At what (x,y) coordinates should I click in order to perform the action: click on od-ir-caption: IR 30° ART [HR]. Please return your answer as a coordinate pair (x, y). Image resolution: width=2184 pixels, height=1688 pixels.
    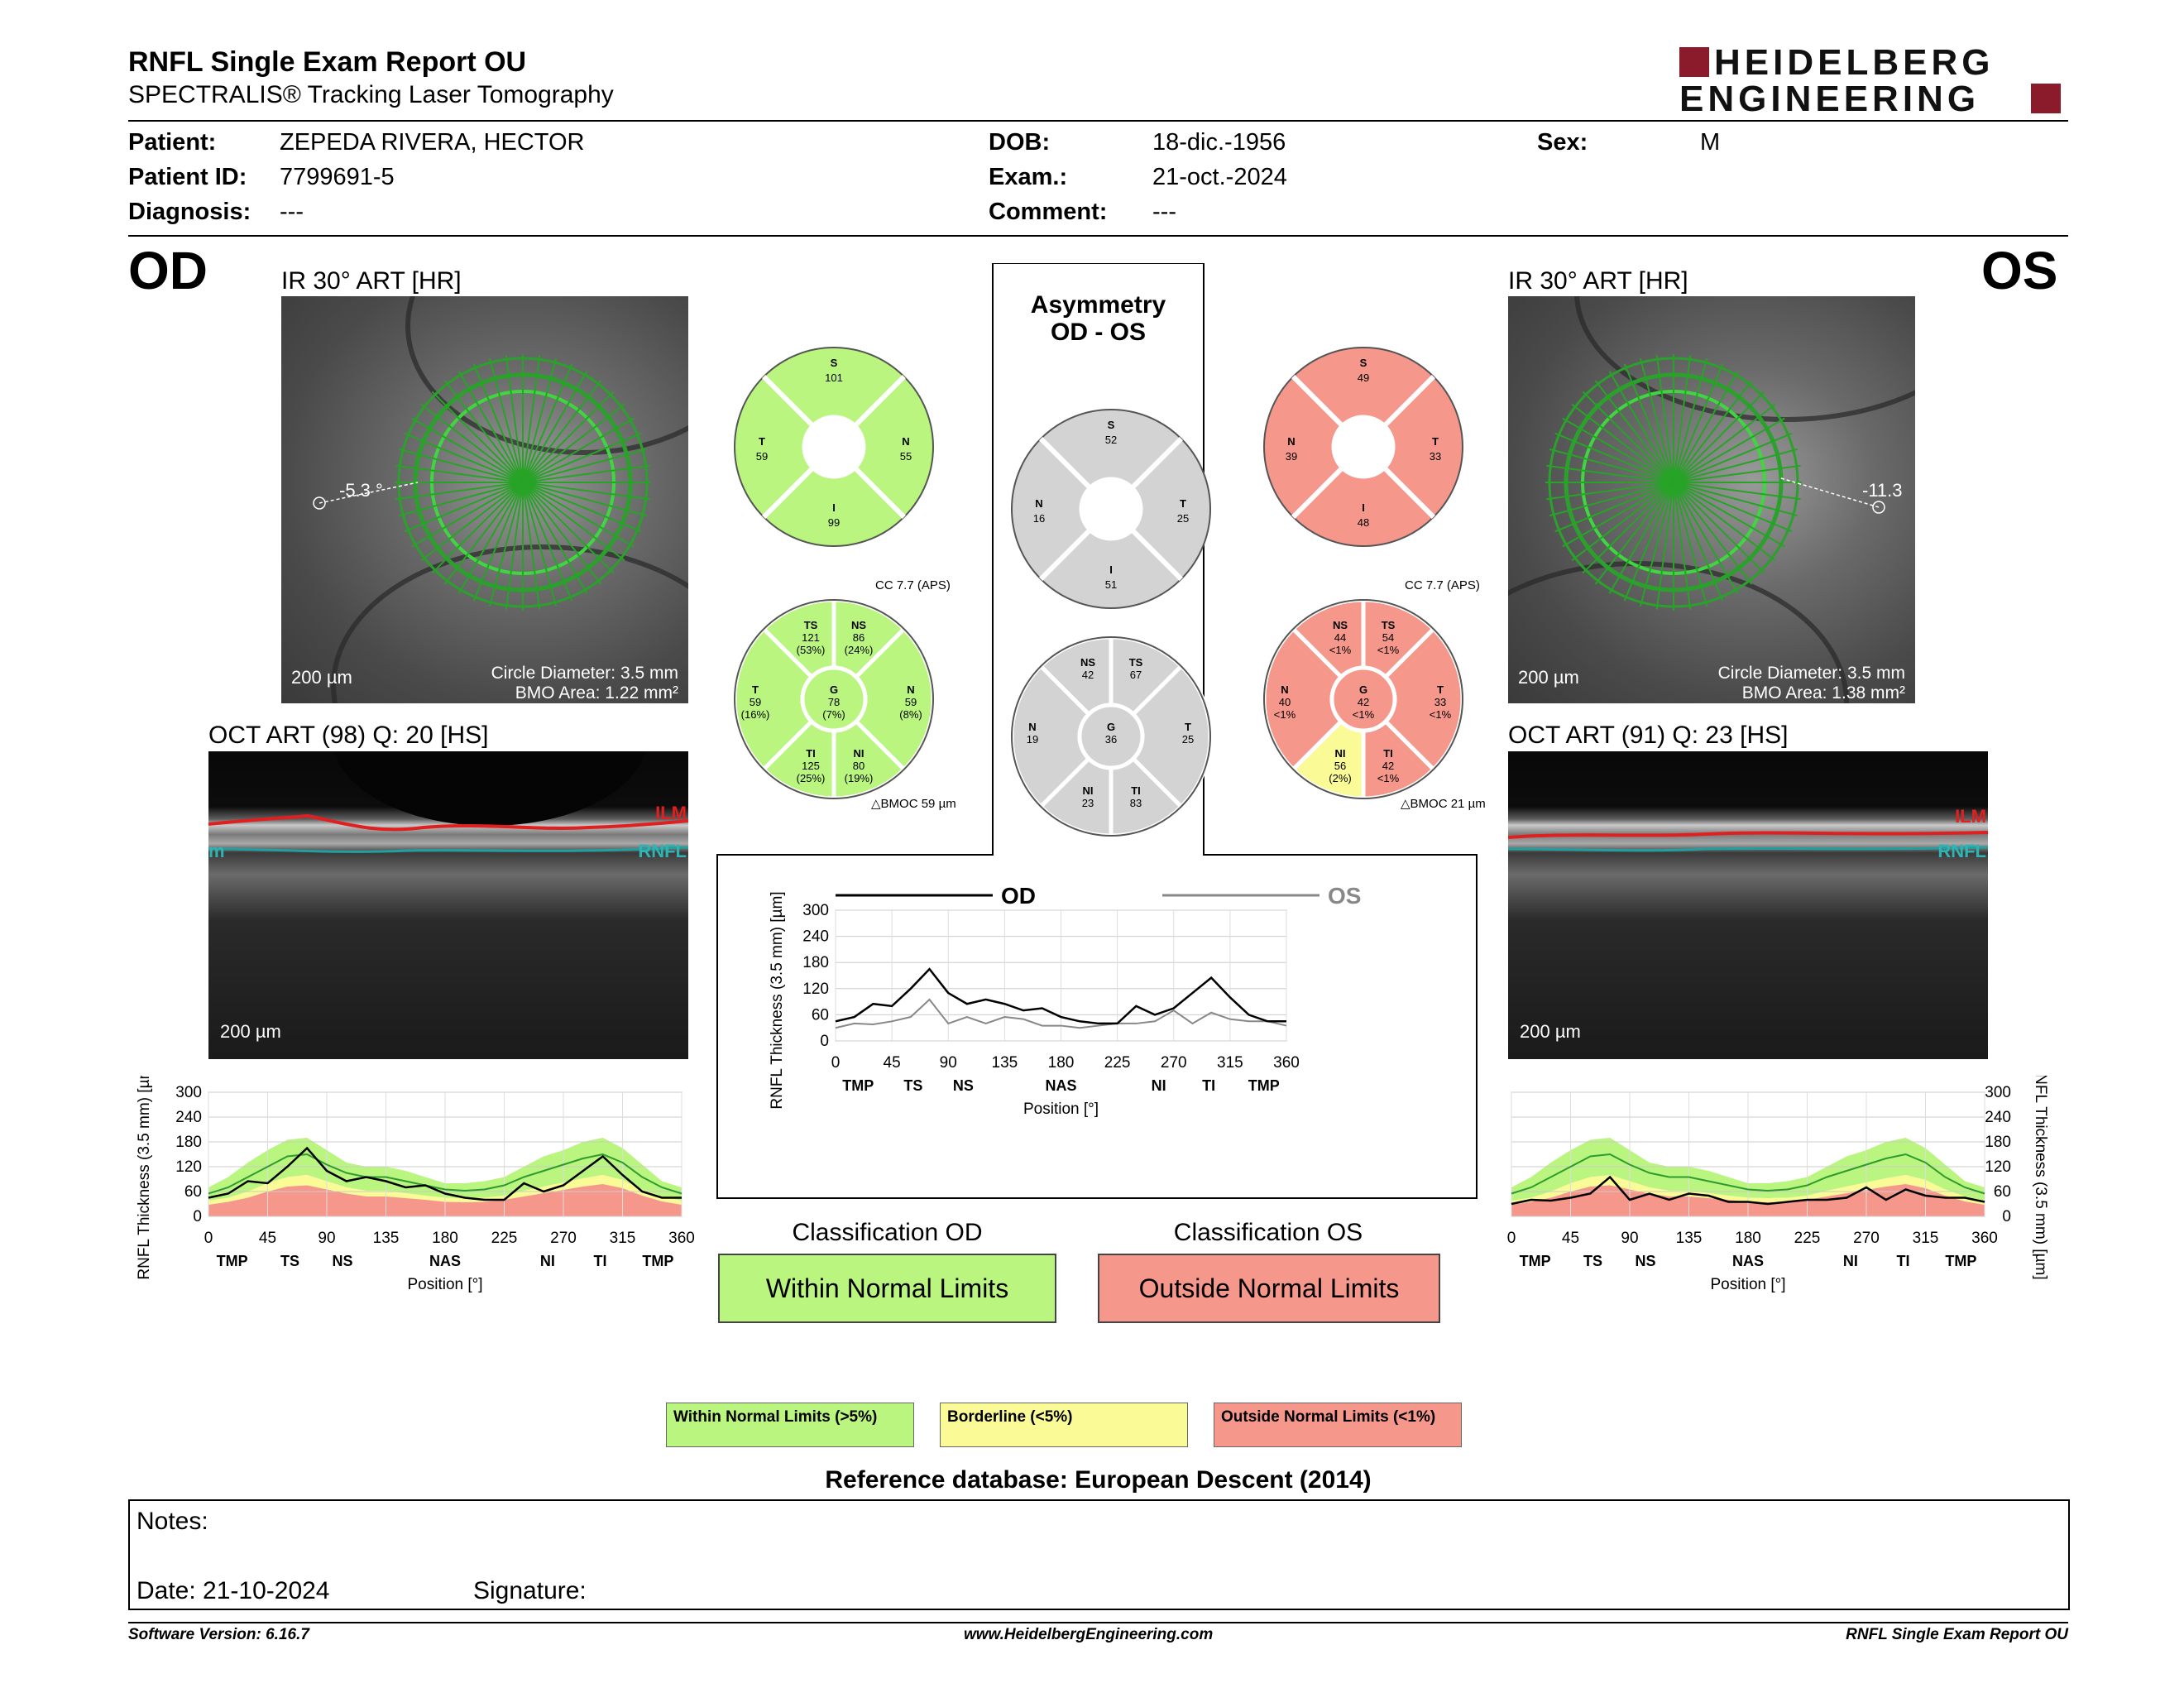
    Looking at the image, I should click on (371, 281).